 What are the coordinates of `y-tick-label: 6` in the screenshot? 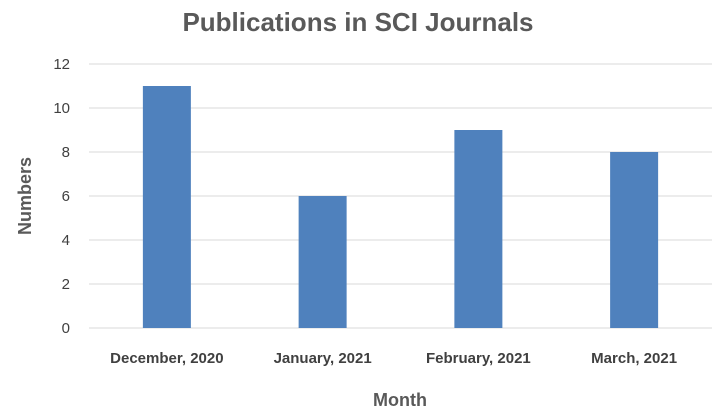 It's located at (66, 196).